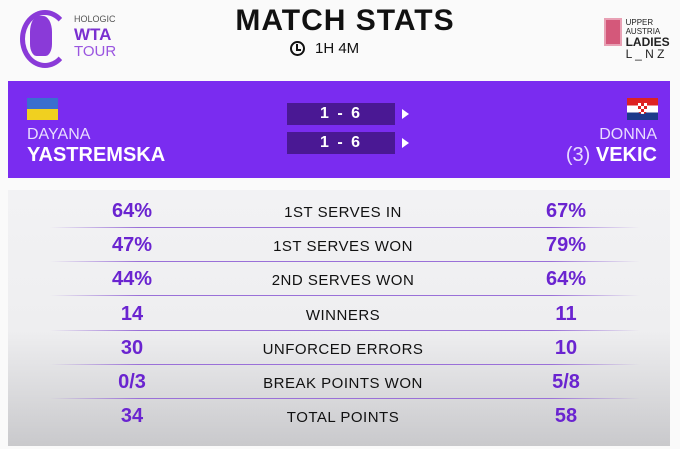  I want to click on duration-text: 1H 4M, so click(337, 48).